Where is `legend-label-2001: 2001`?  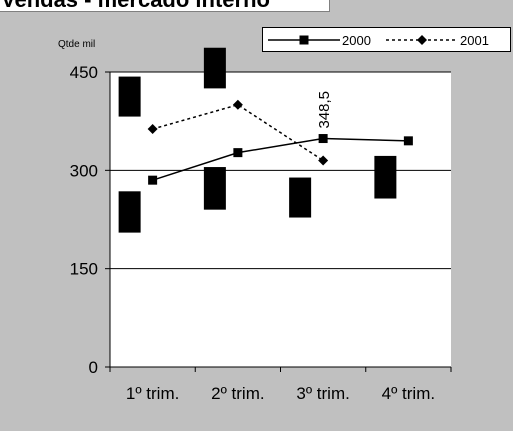
legend-label-2001: 2001 is located at coordinates (474, 40).